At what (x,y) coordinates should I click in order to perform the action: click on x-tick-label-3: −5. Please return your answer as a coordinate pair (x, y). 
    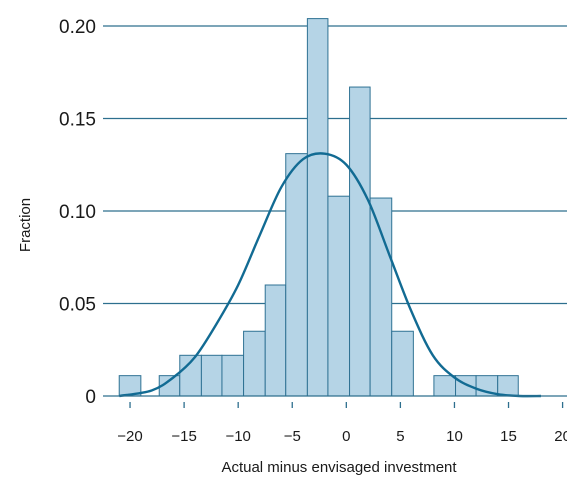
    Looking at the image, I should click on (292, 436).